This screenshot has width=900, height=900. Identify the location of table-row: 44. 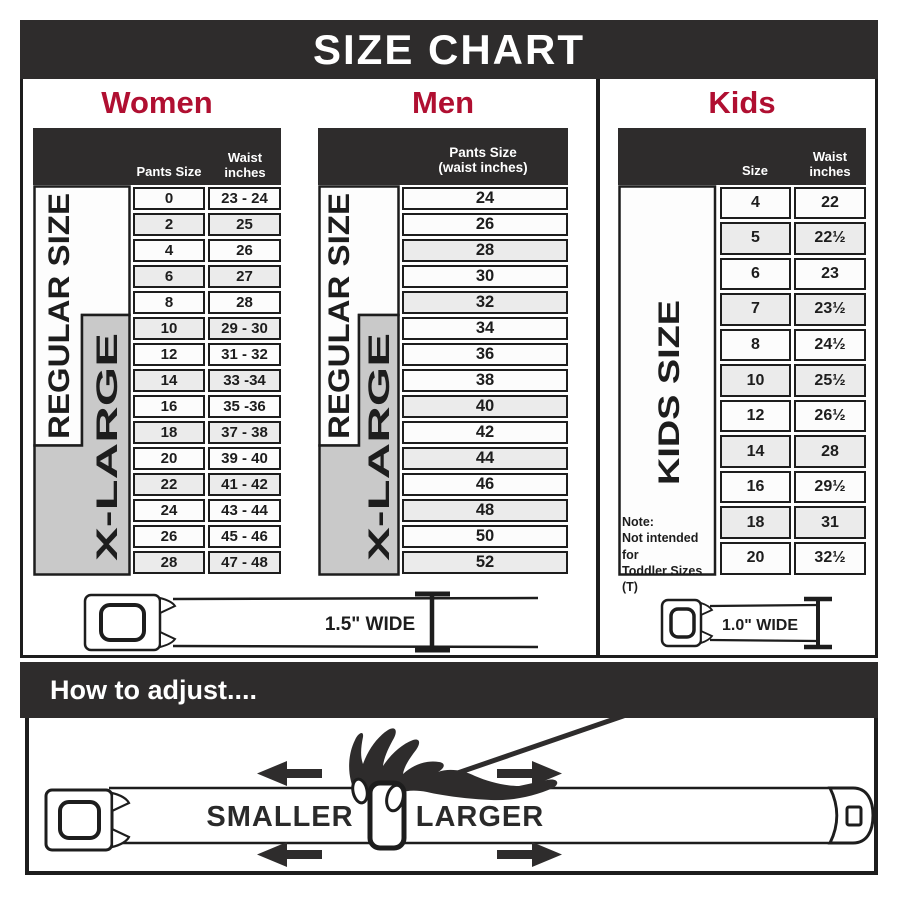
(484, 459).